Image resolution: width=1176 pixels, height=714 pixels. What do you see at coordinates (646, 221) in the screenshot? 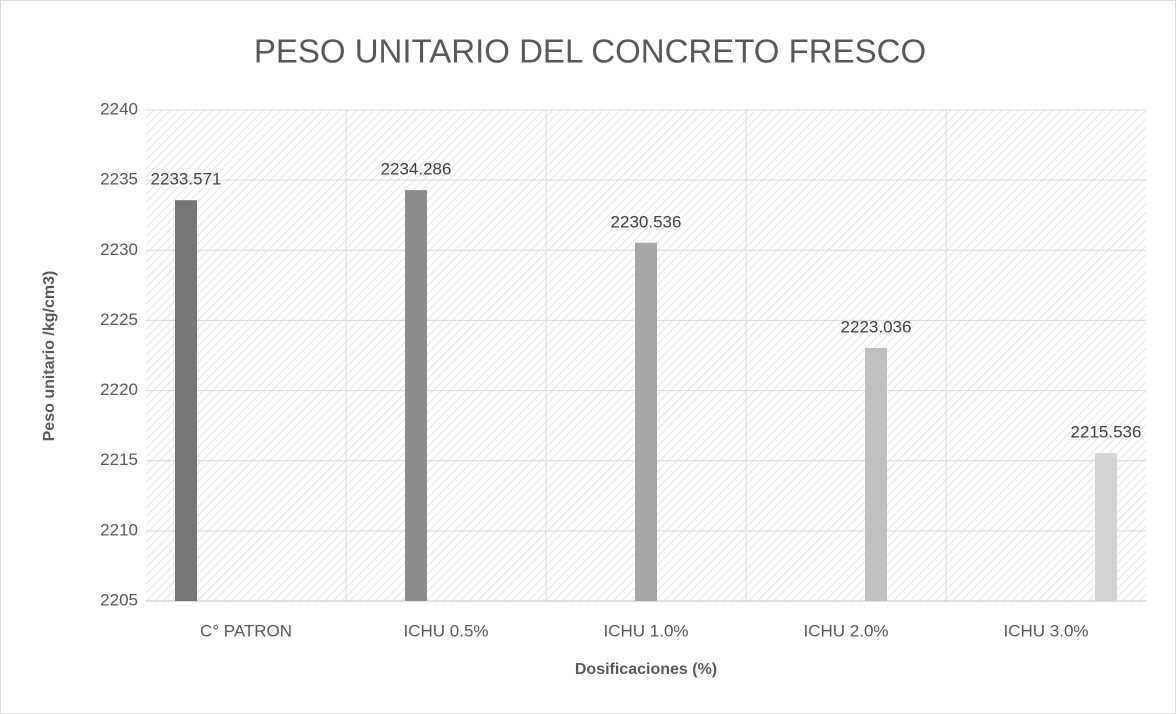
I see `data-label: 2230.536` at bounding box center [646, 221].